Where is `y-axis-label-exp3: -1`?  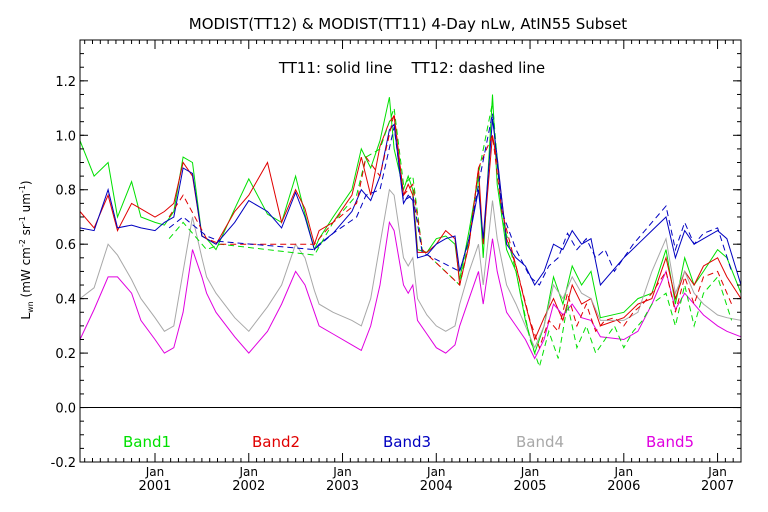 y-axis-label-exp3: -1 is located at coordinates (22, 189).